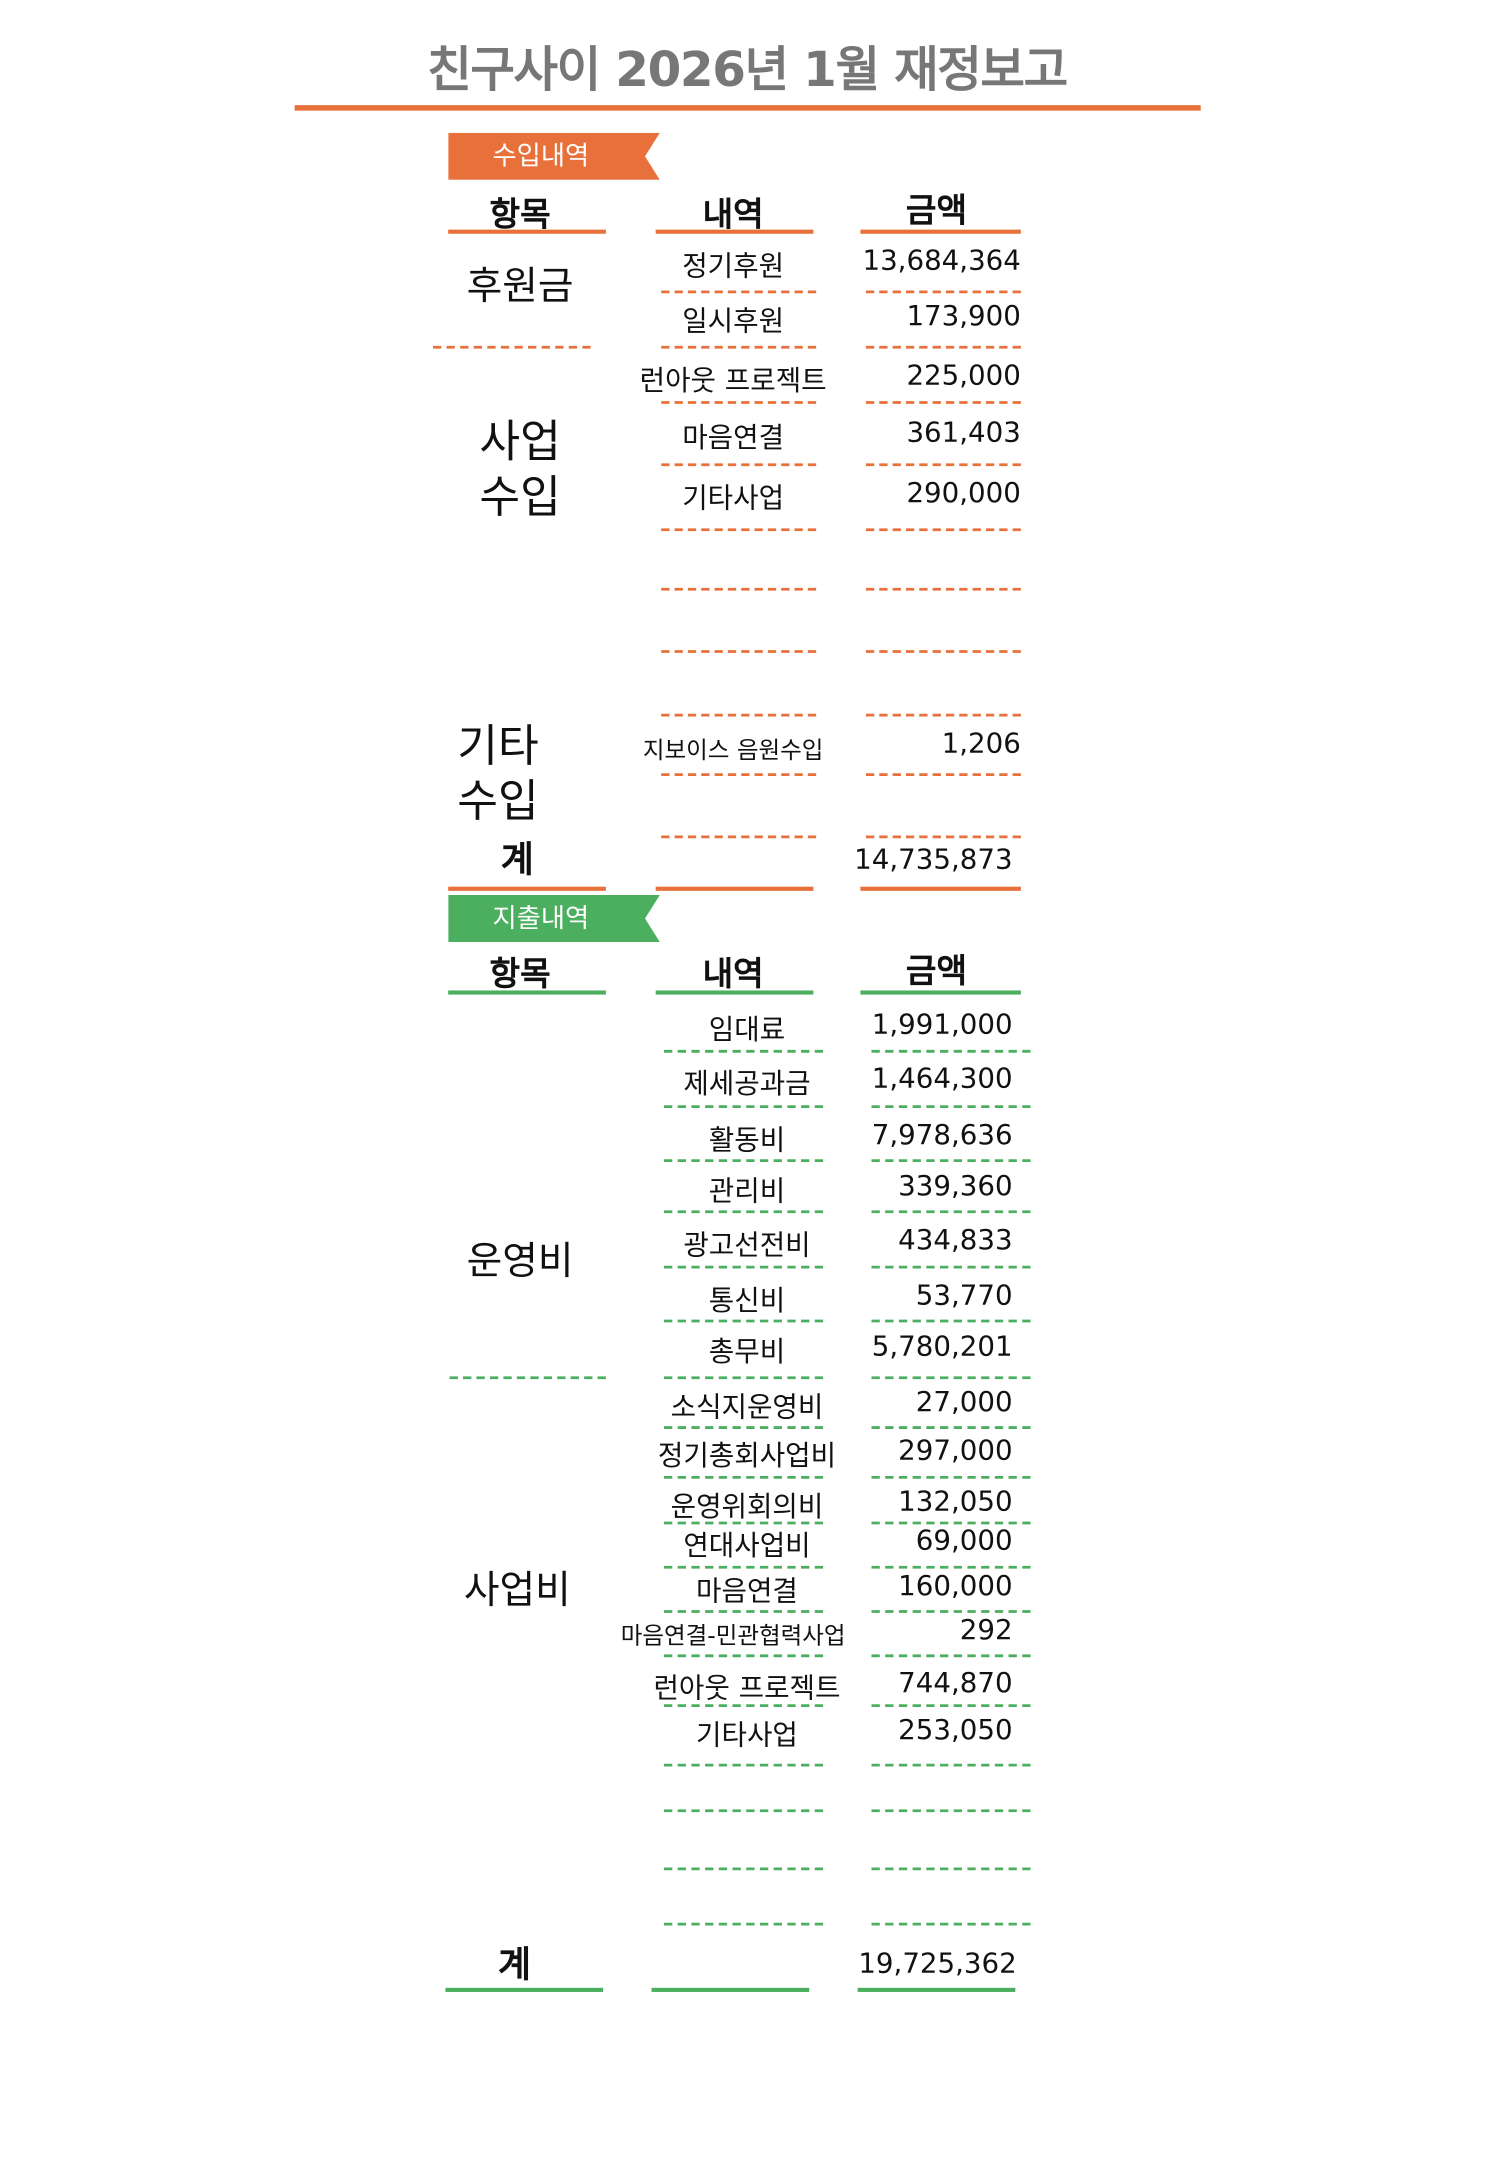 The image size is (1494, 2166). What do you see at coordinates (747, 1300) in the screenshot?
I see `expense-row-detail: 통신비` at bounding box center [747, 1300].